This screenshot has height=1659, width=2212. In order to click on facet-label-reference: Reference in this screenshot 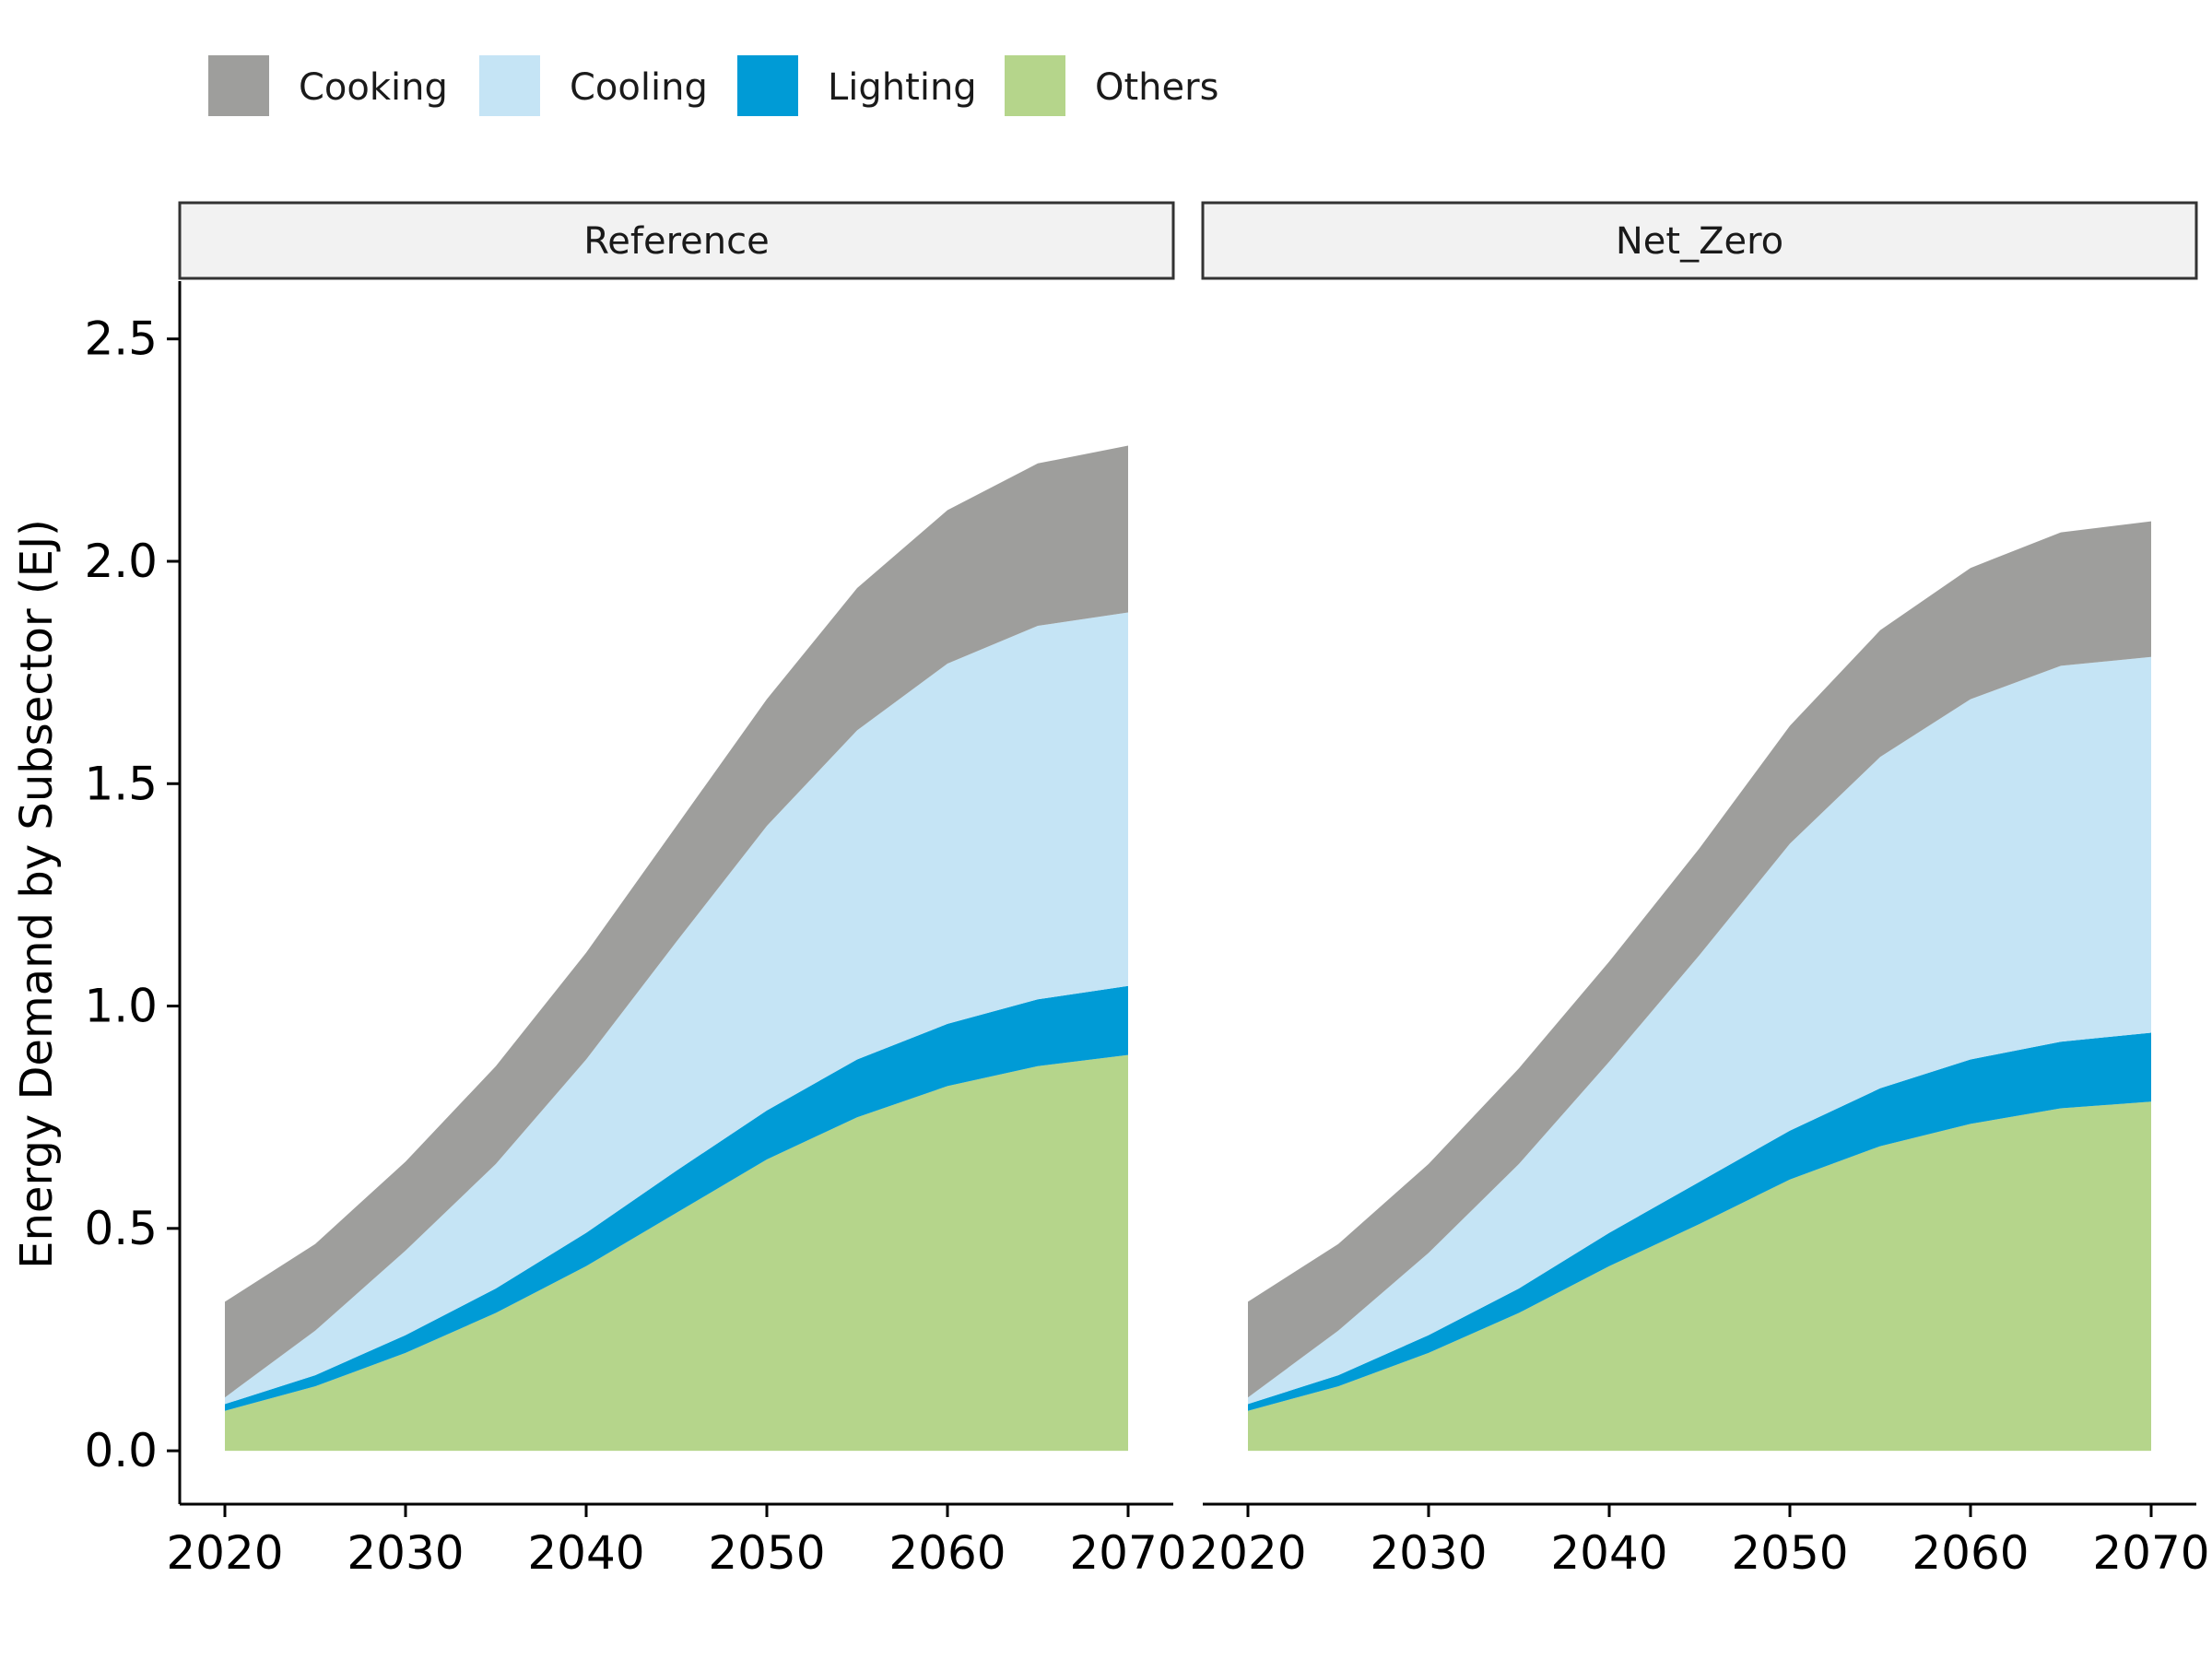, I will do `click(676, 241)`.